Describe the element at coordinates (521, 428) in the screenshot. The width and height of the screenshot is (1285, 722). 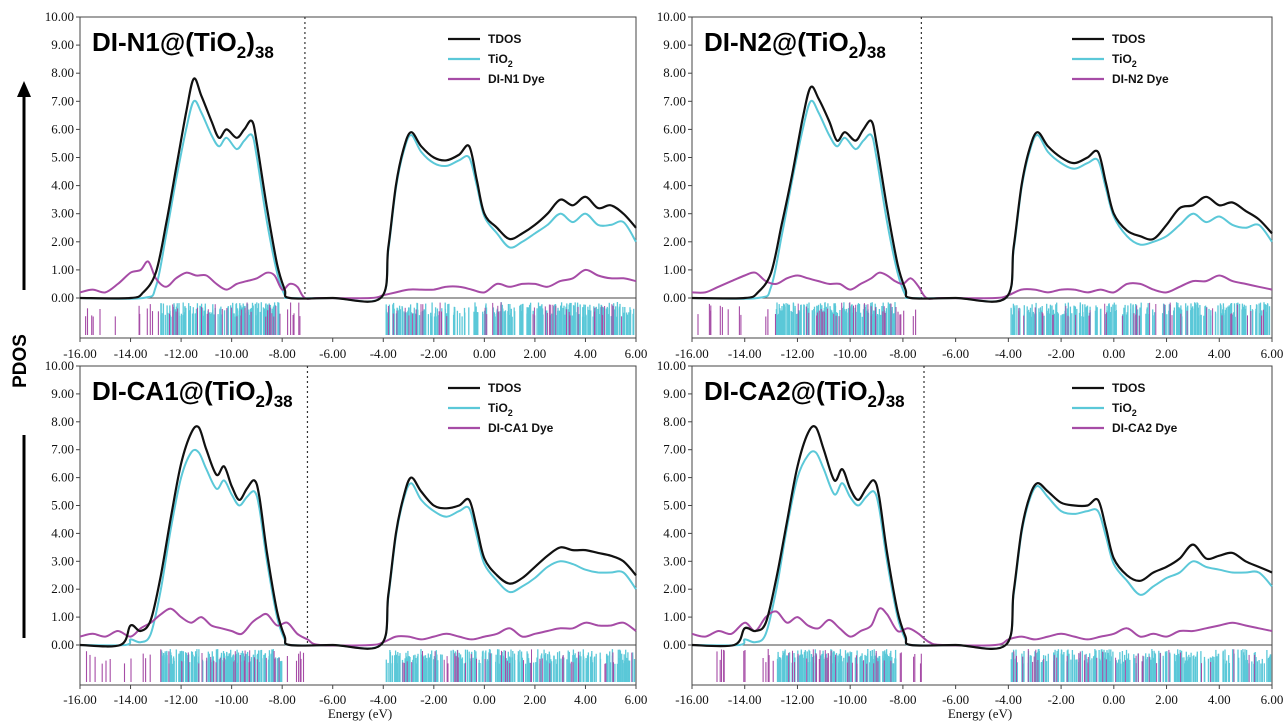
I see `legend-label-dye: DI-CA1 Dye` at that location.